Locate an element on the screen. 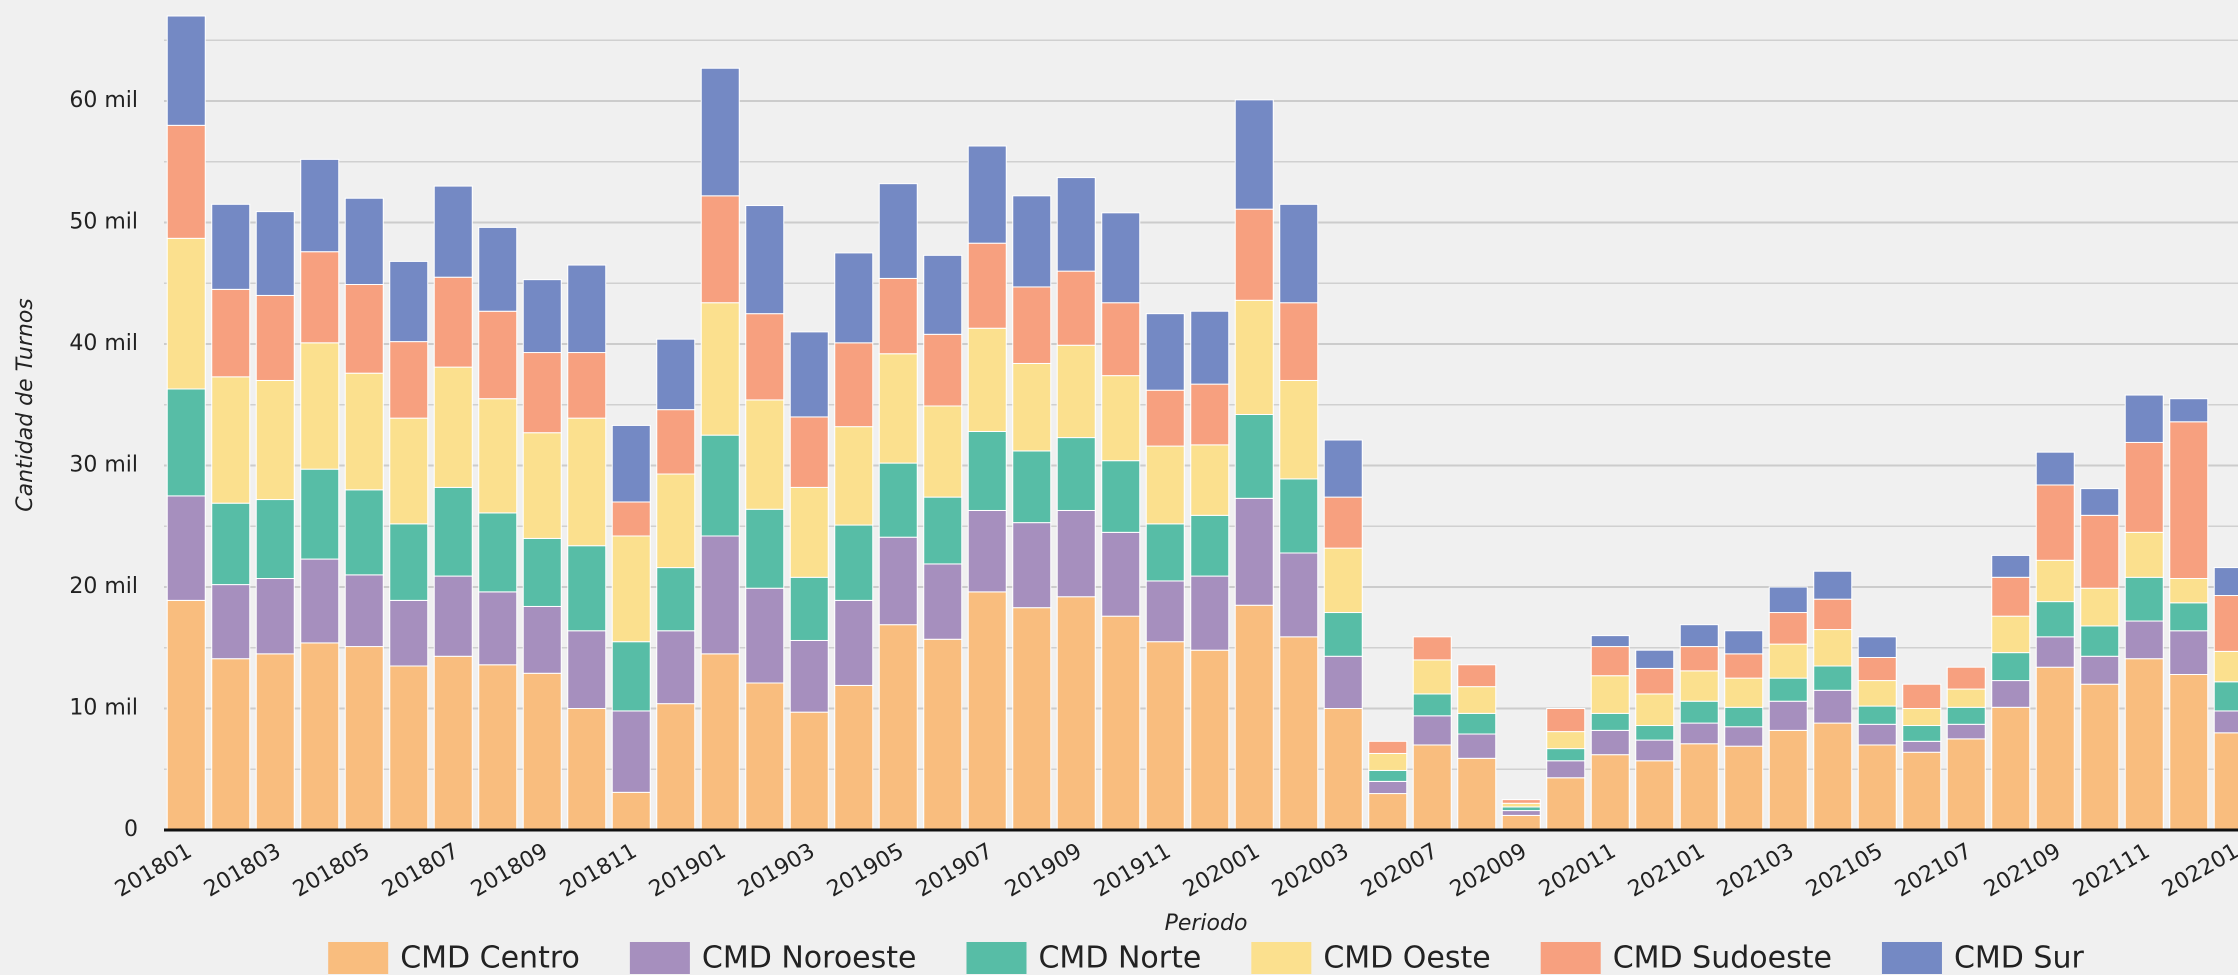 Image resolution: width=2238 pixels, height=975 pixels. x-tick-label: 201907 is located at coordinates (954, 871).